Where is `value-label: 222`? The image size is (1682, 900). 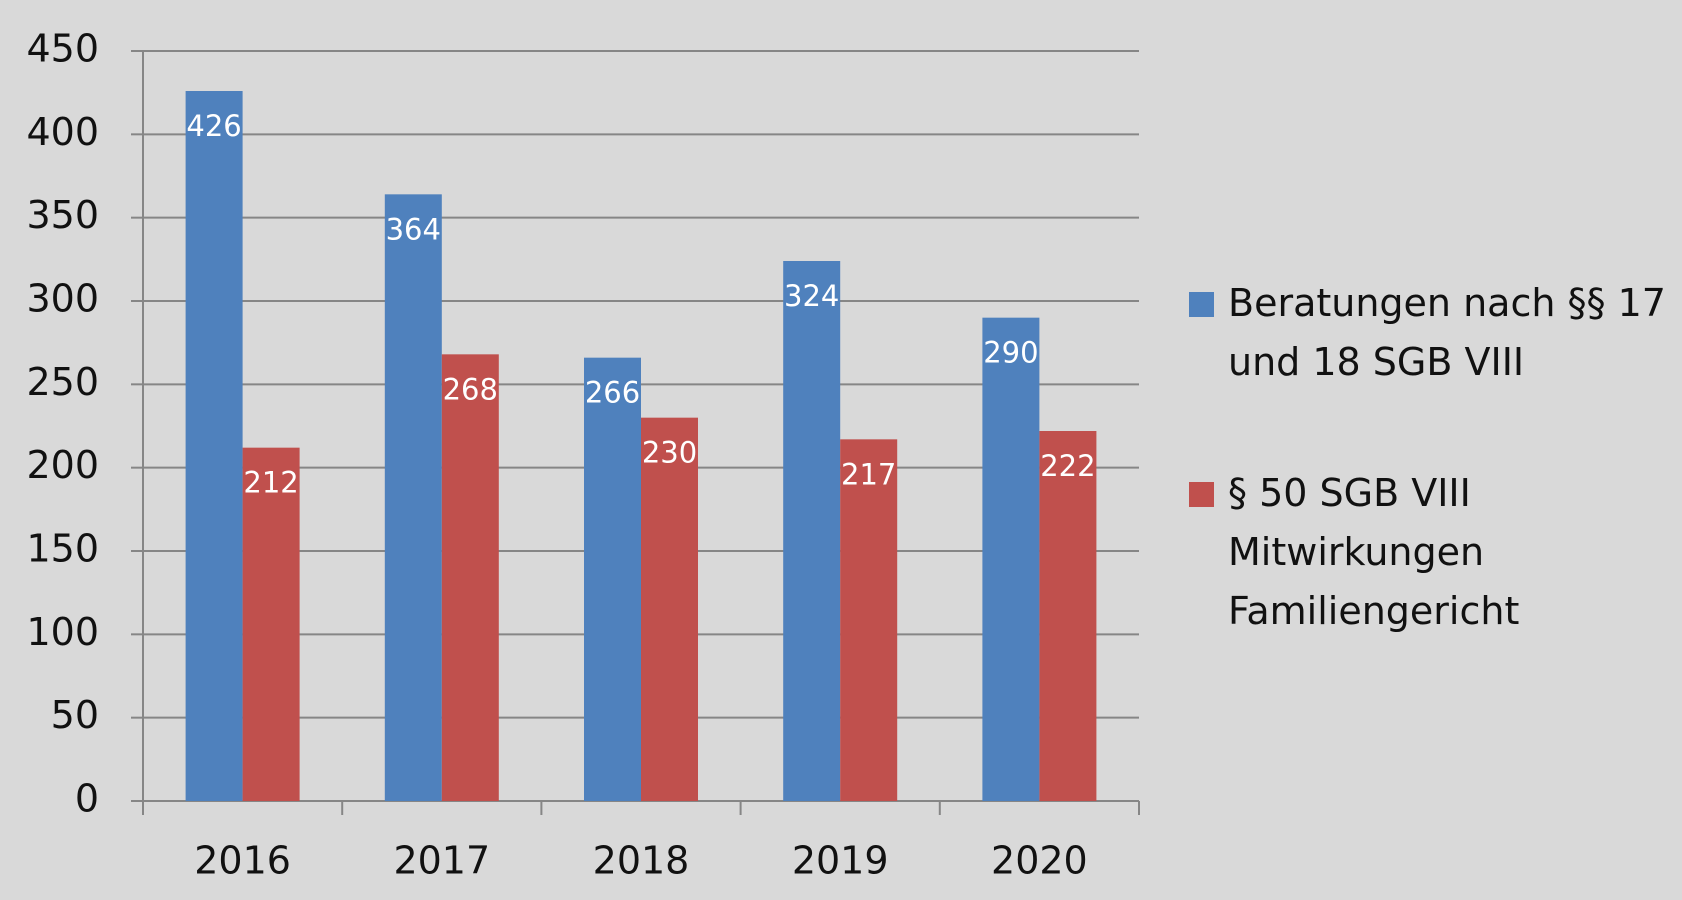
value-label: 222 is located at coordinates (1067, 466).